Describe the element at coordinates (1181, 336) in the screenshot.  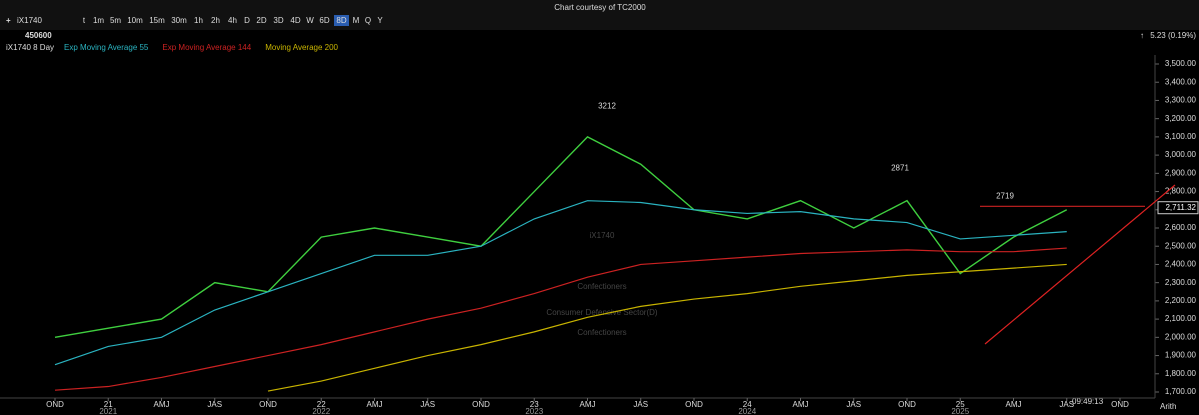
I see `y-tick-label: 2,000.00` at that location.